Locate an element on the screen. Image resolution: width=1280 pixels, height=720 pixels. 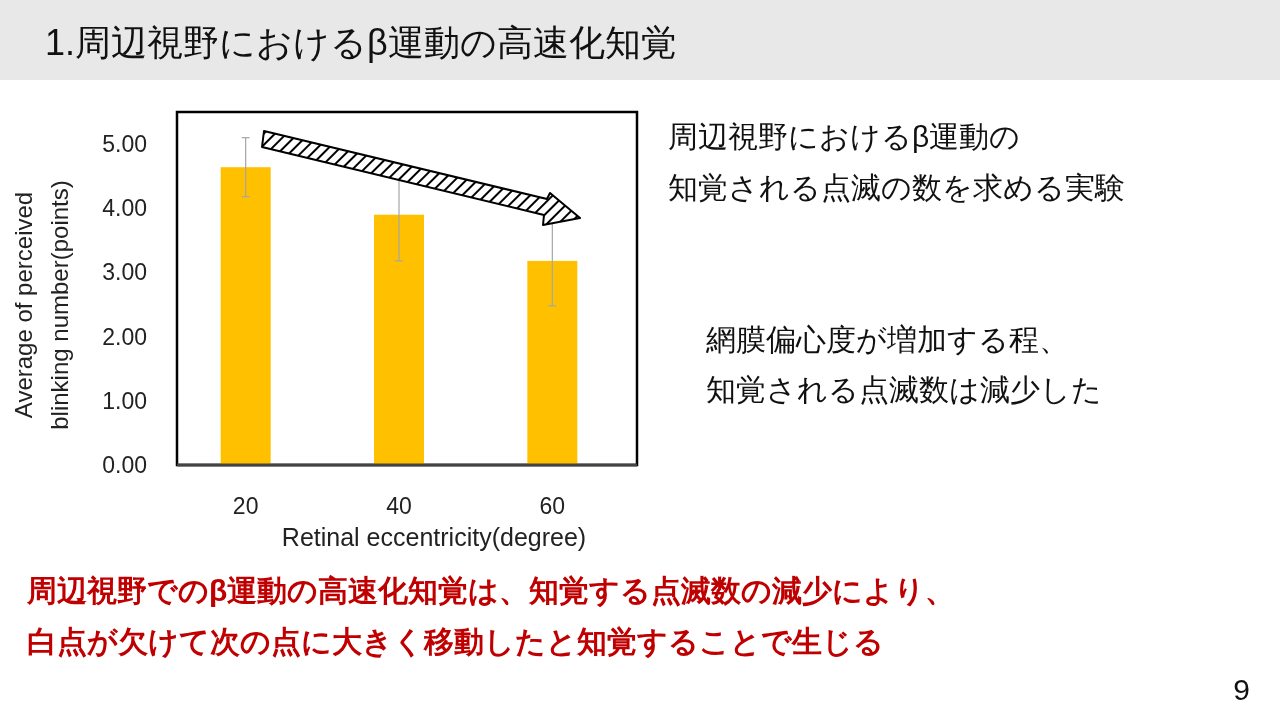
text: 知覚される点滅数は減少した is located at coordinates (904, 389).